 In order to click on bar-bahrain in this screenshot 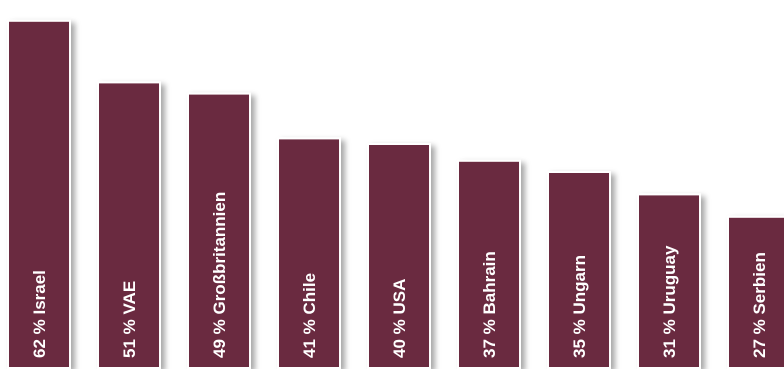, I will do `click(489, 264)`.